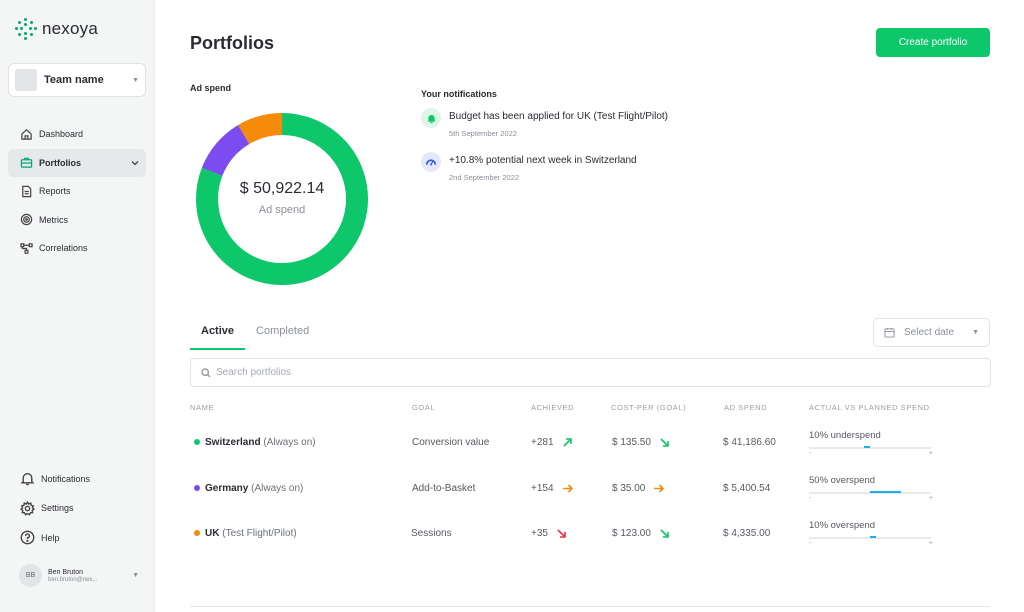 The height and width of the screenshot is (612, 1024). I want to click on ad-spend-donut-chart, so click(282, 199).